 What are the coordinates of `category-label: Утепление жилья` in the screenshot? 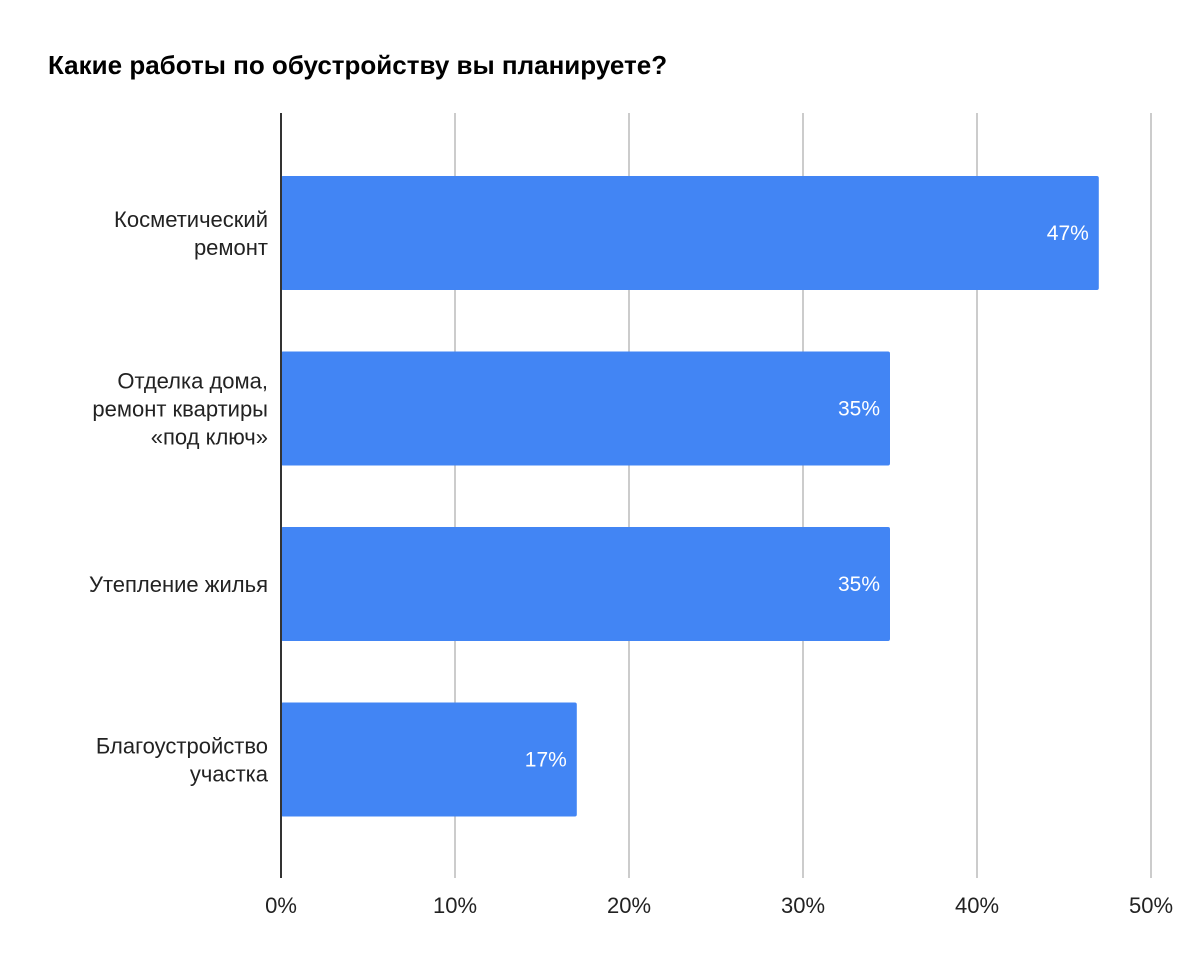 It's located at (178, 584).